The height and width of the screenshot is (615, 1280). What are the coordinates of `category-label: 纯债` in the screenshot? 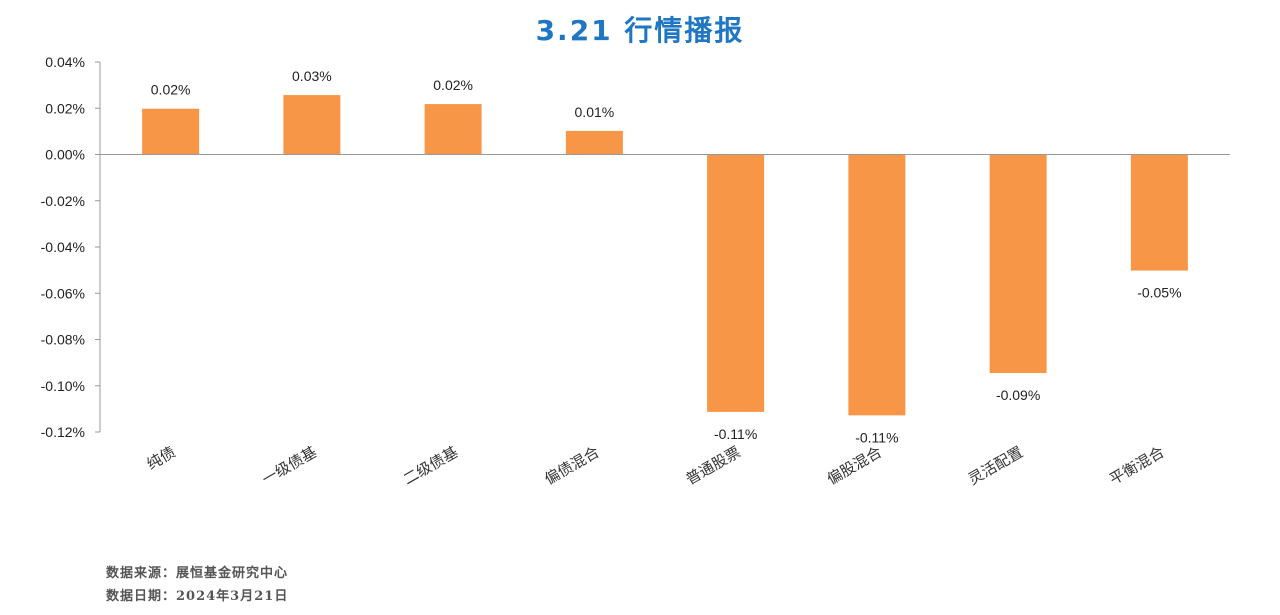 It's located at (161, 458).